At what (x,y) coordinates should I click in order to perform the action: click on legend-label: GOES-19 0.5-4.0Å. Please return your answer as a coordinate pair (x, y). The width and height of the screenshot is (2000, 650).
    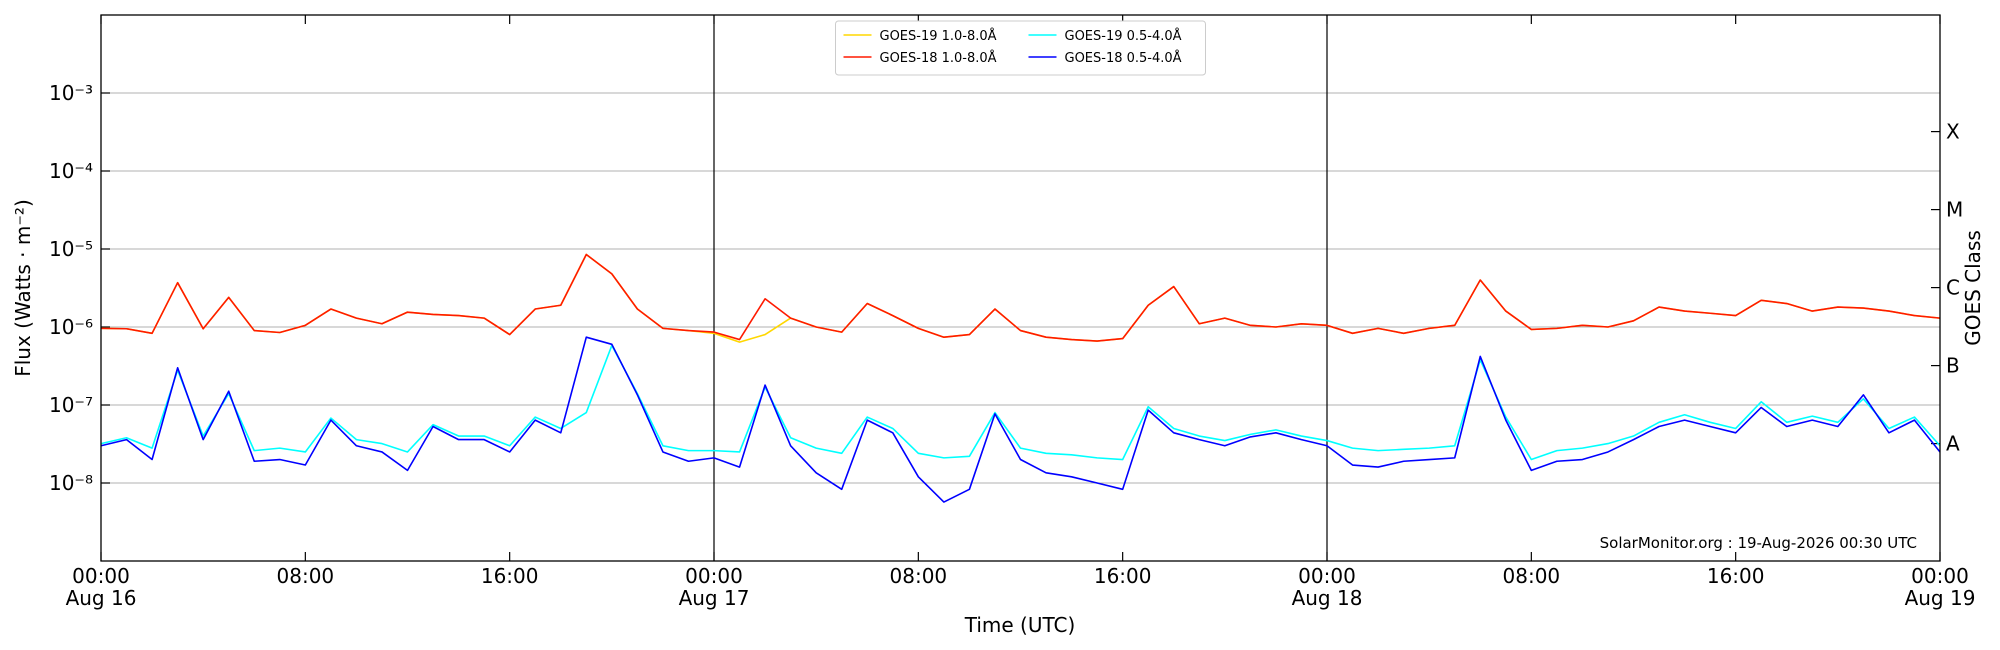
    Looking at the image, I should click on (1123, 36).